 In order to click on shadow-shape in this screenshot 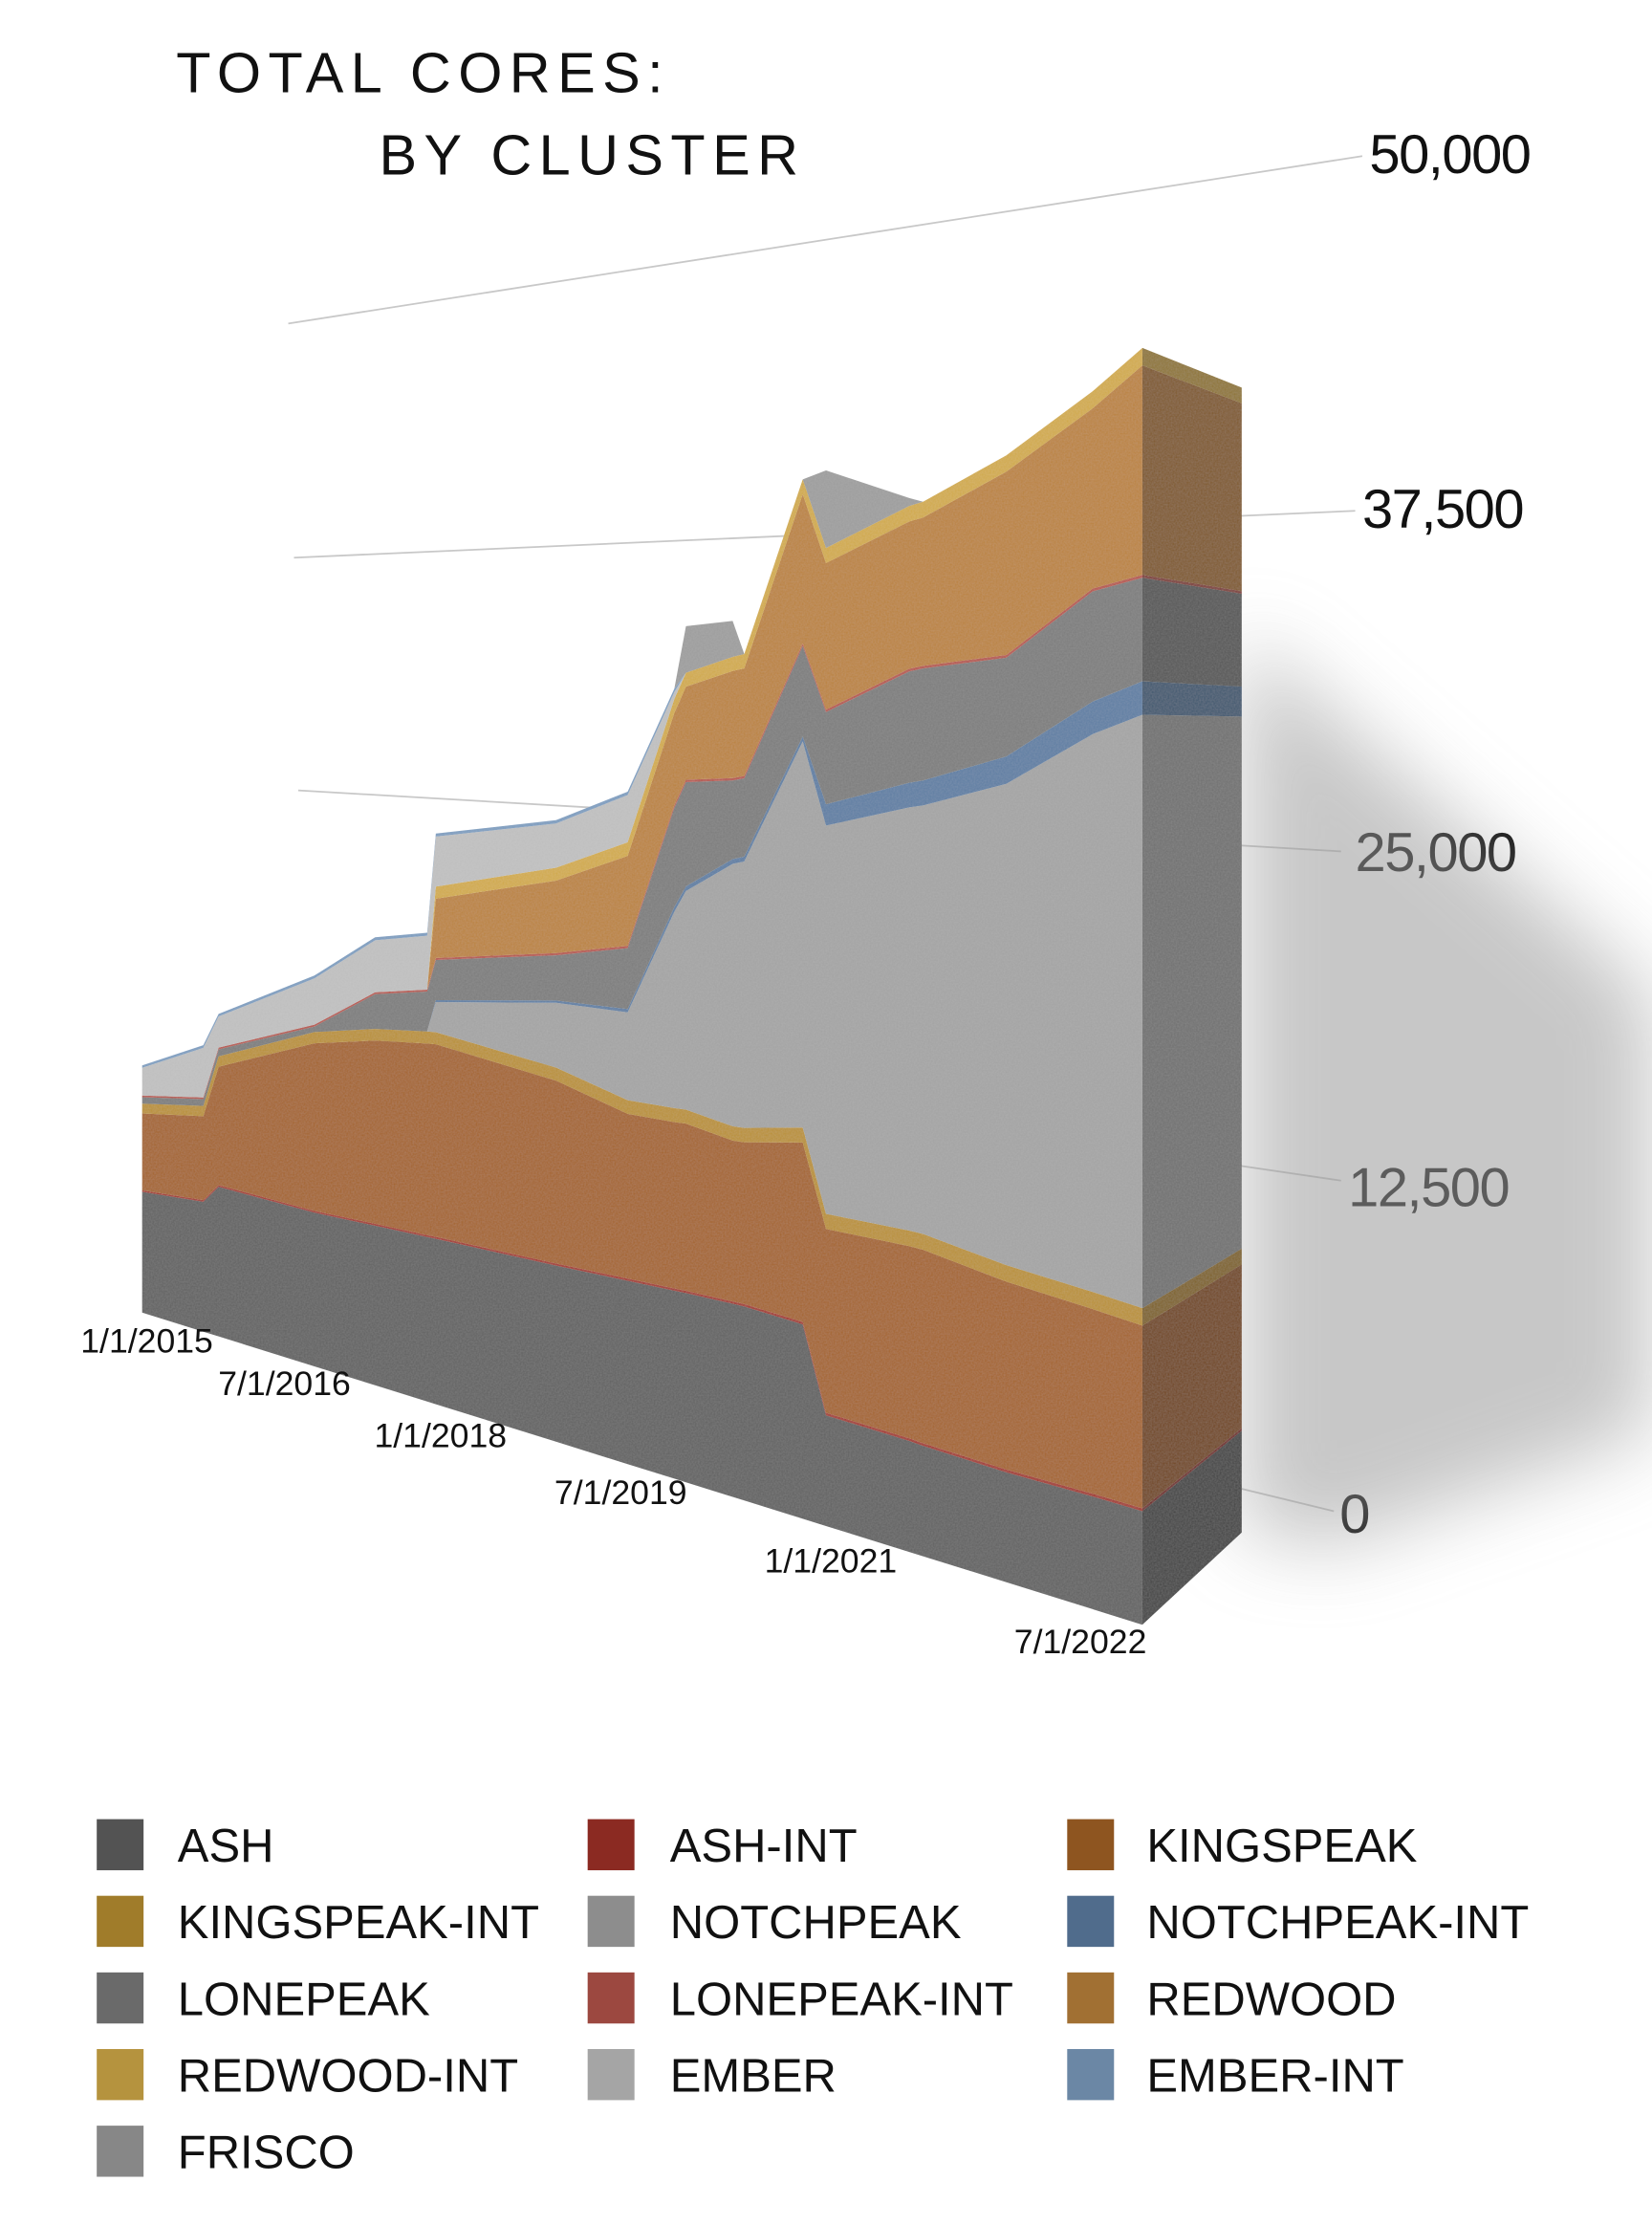, I will do `click(1446, 1089)`.